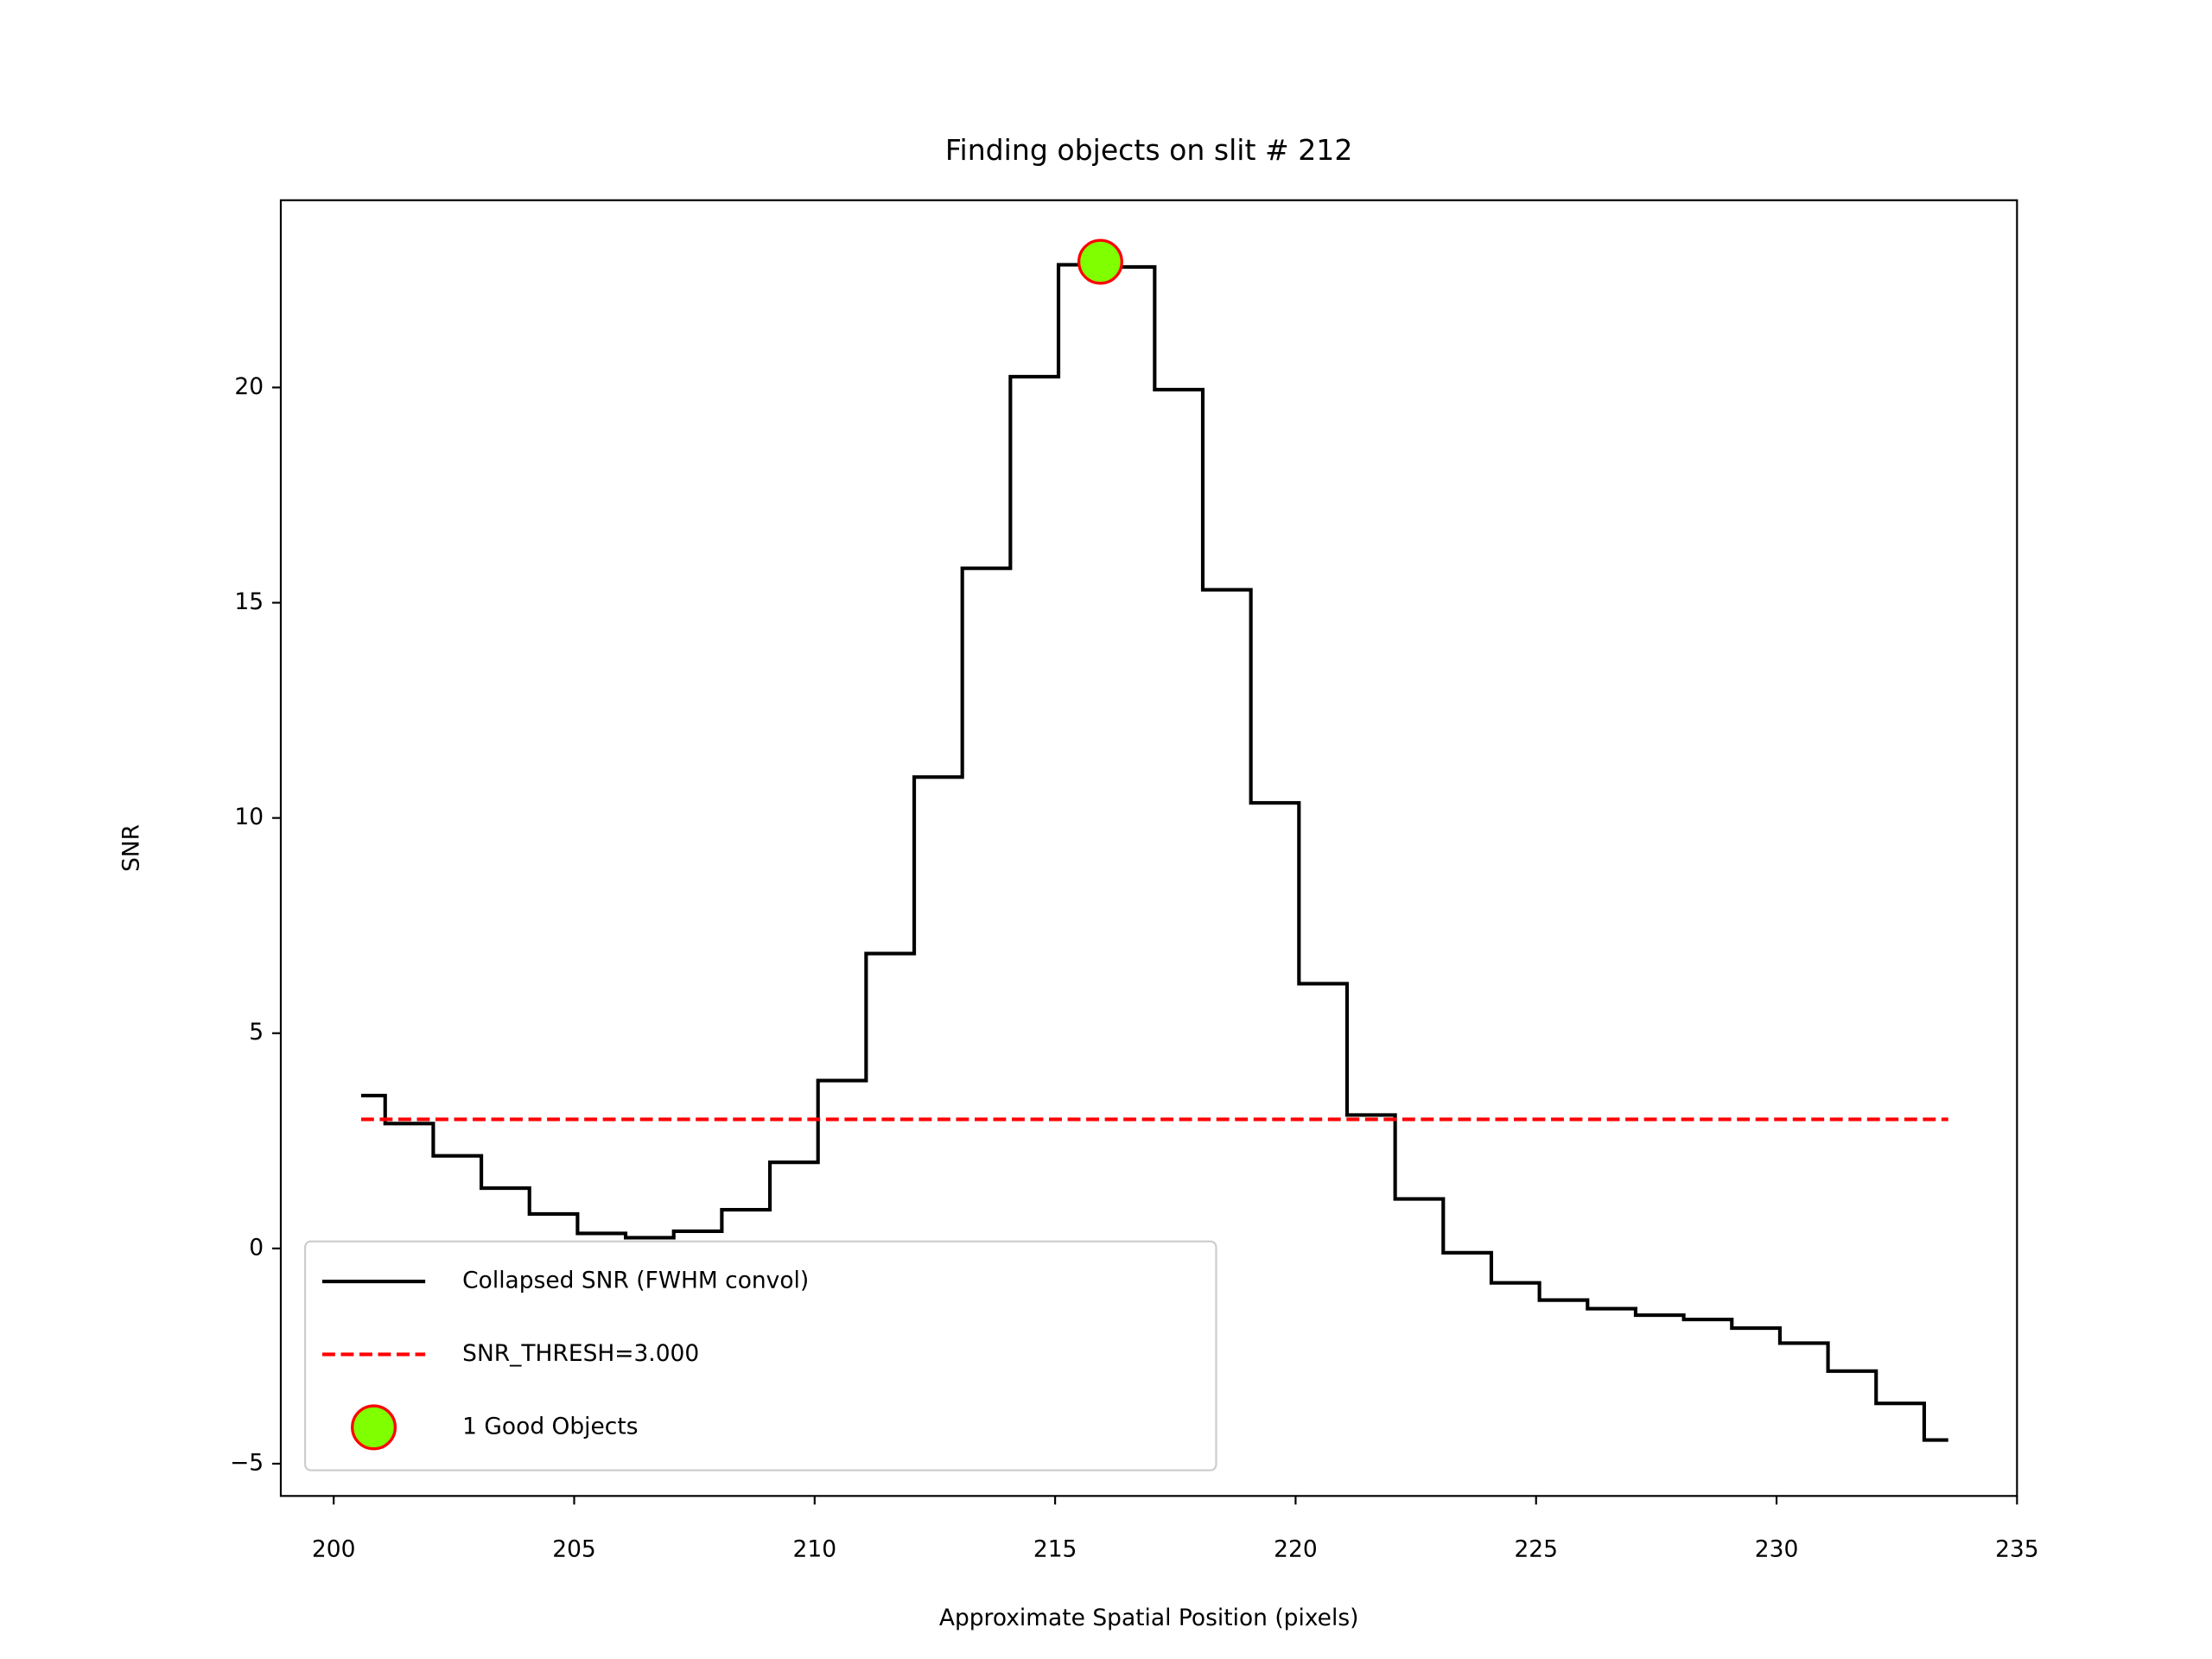 Image resolution: width=2212 pixels, height=1659 pixels. What do you see at coordinates (574, 1549) in the screenshot?
I see `x-tick-label: 205` at bounding box center [574, 1549].